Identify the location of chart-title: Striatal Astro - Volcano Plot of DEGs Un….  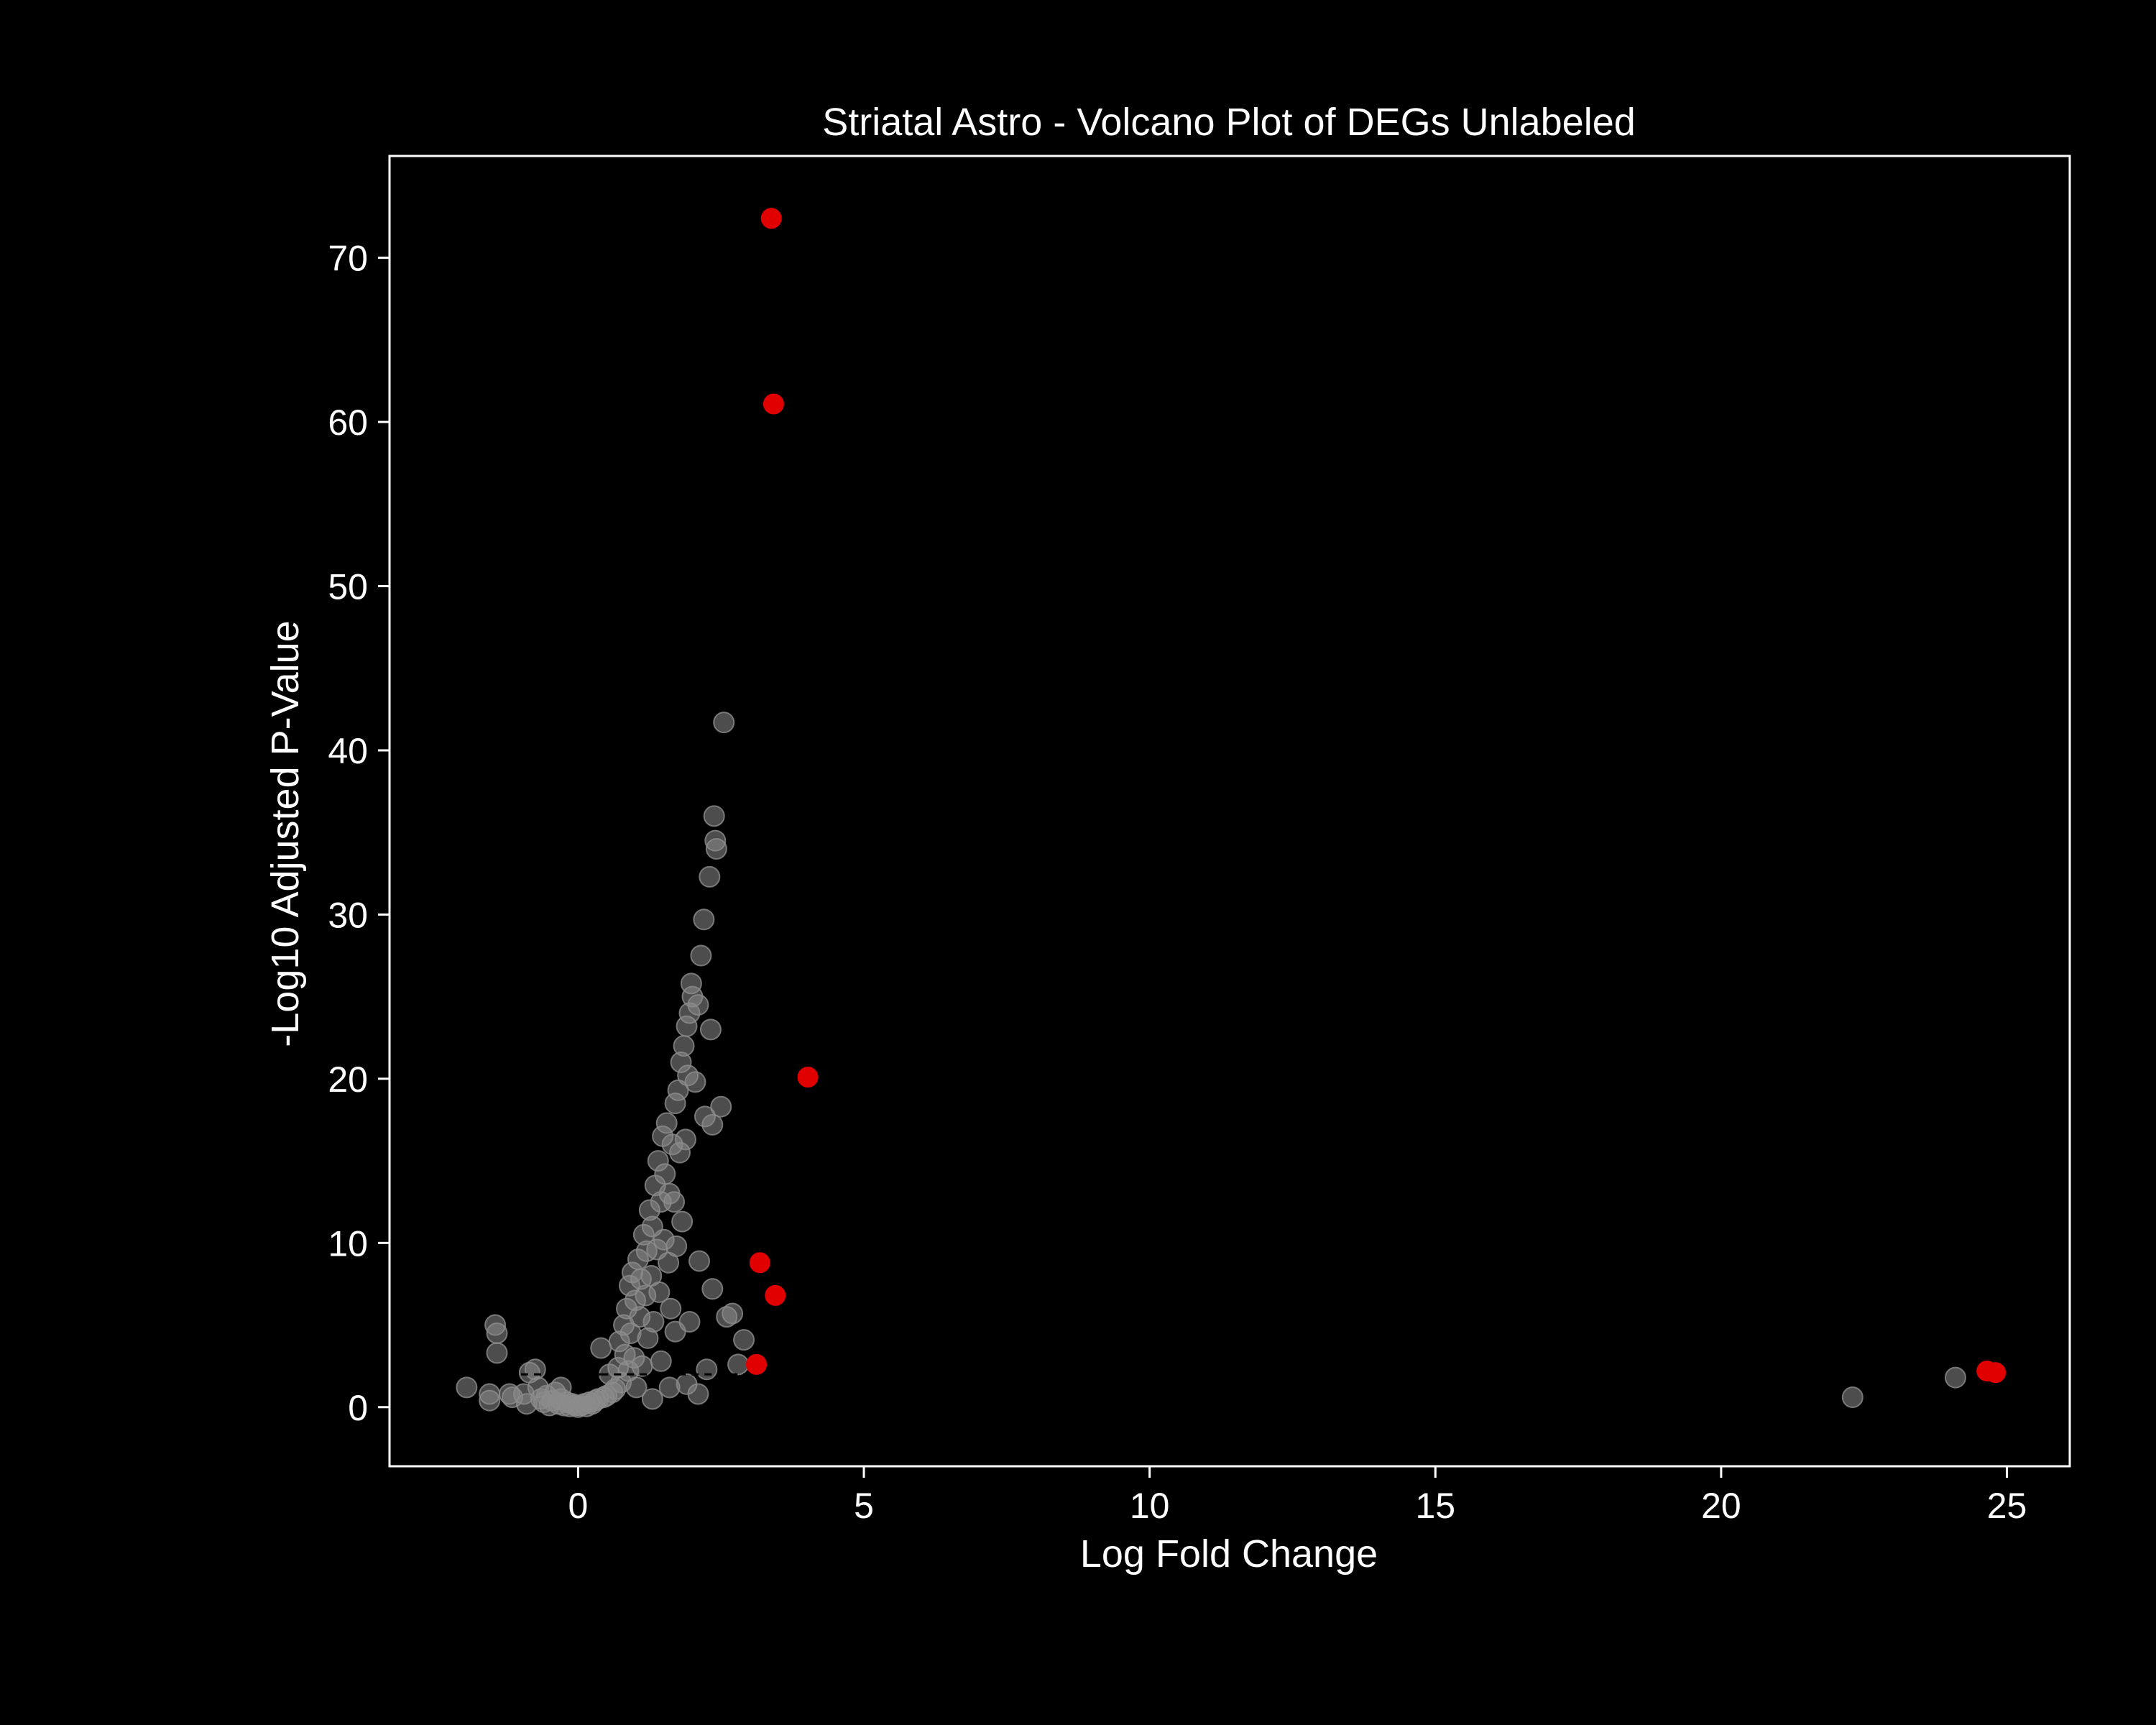
(1229, 122).